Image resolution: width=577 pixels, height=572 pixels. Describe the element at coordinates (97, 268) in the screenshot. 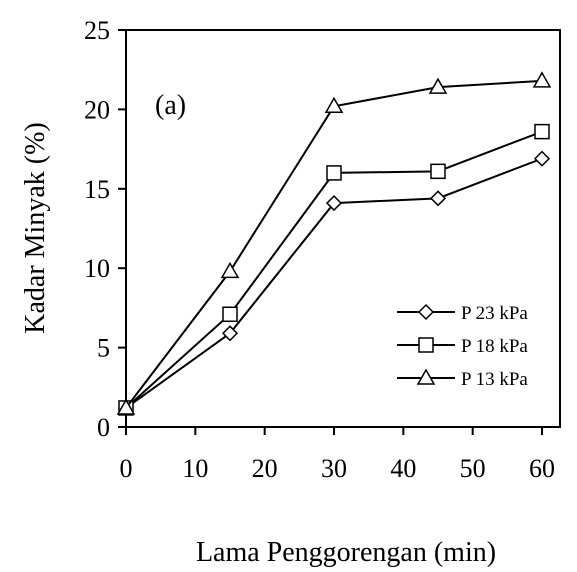

I see `y-tick-label: 10` at that location.